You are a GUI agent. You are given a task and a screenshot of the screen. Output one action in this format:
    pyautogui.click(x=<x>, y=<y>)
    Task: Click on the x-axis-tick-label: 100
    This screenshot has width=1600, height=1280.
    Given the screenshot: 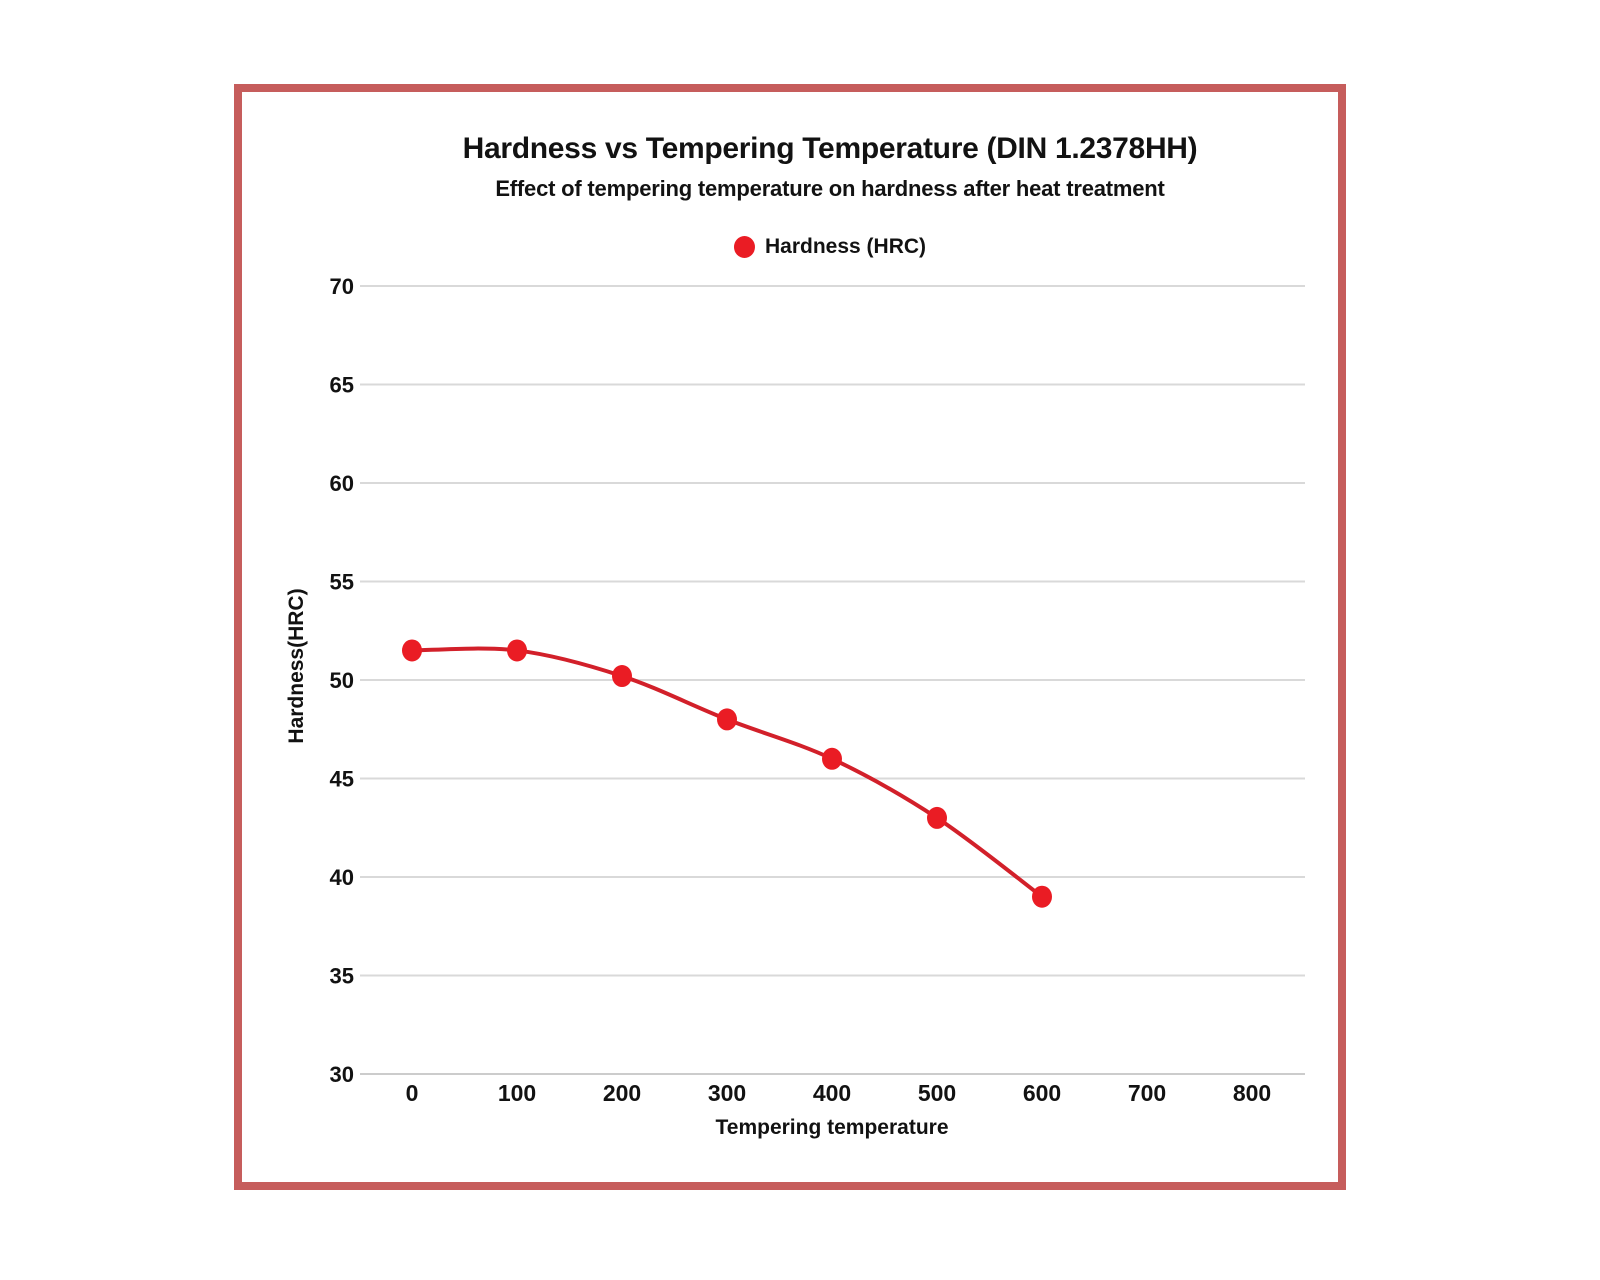 What is the action you would take?
    pyautogui.click(x=517, y=1093)
    